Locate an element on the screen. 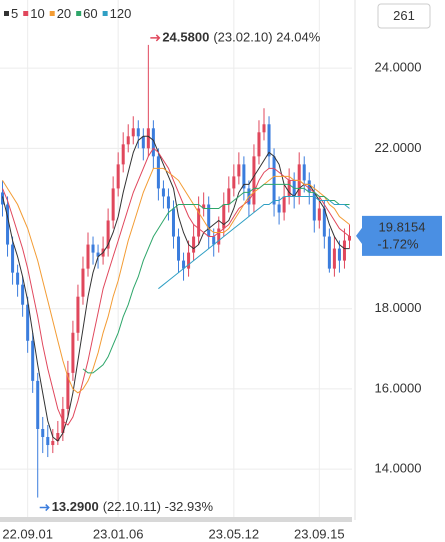 The image size is (445, 542). x-tick-label: 23.01.06 is located at coordinates (118, 533).